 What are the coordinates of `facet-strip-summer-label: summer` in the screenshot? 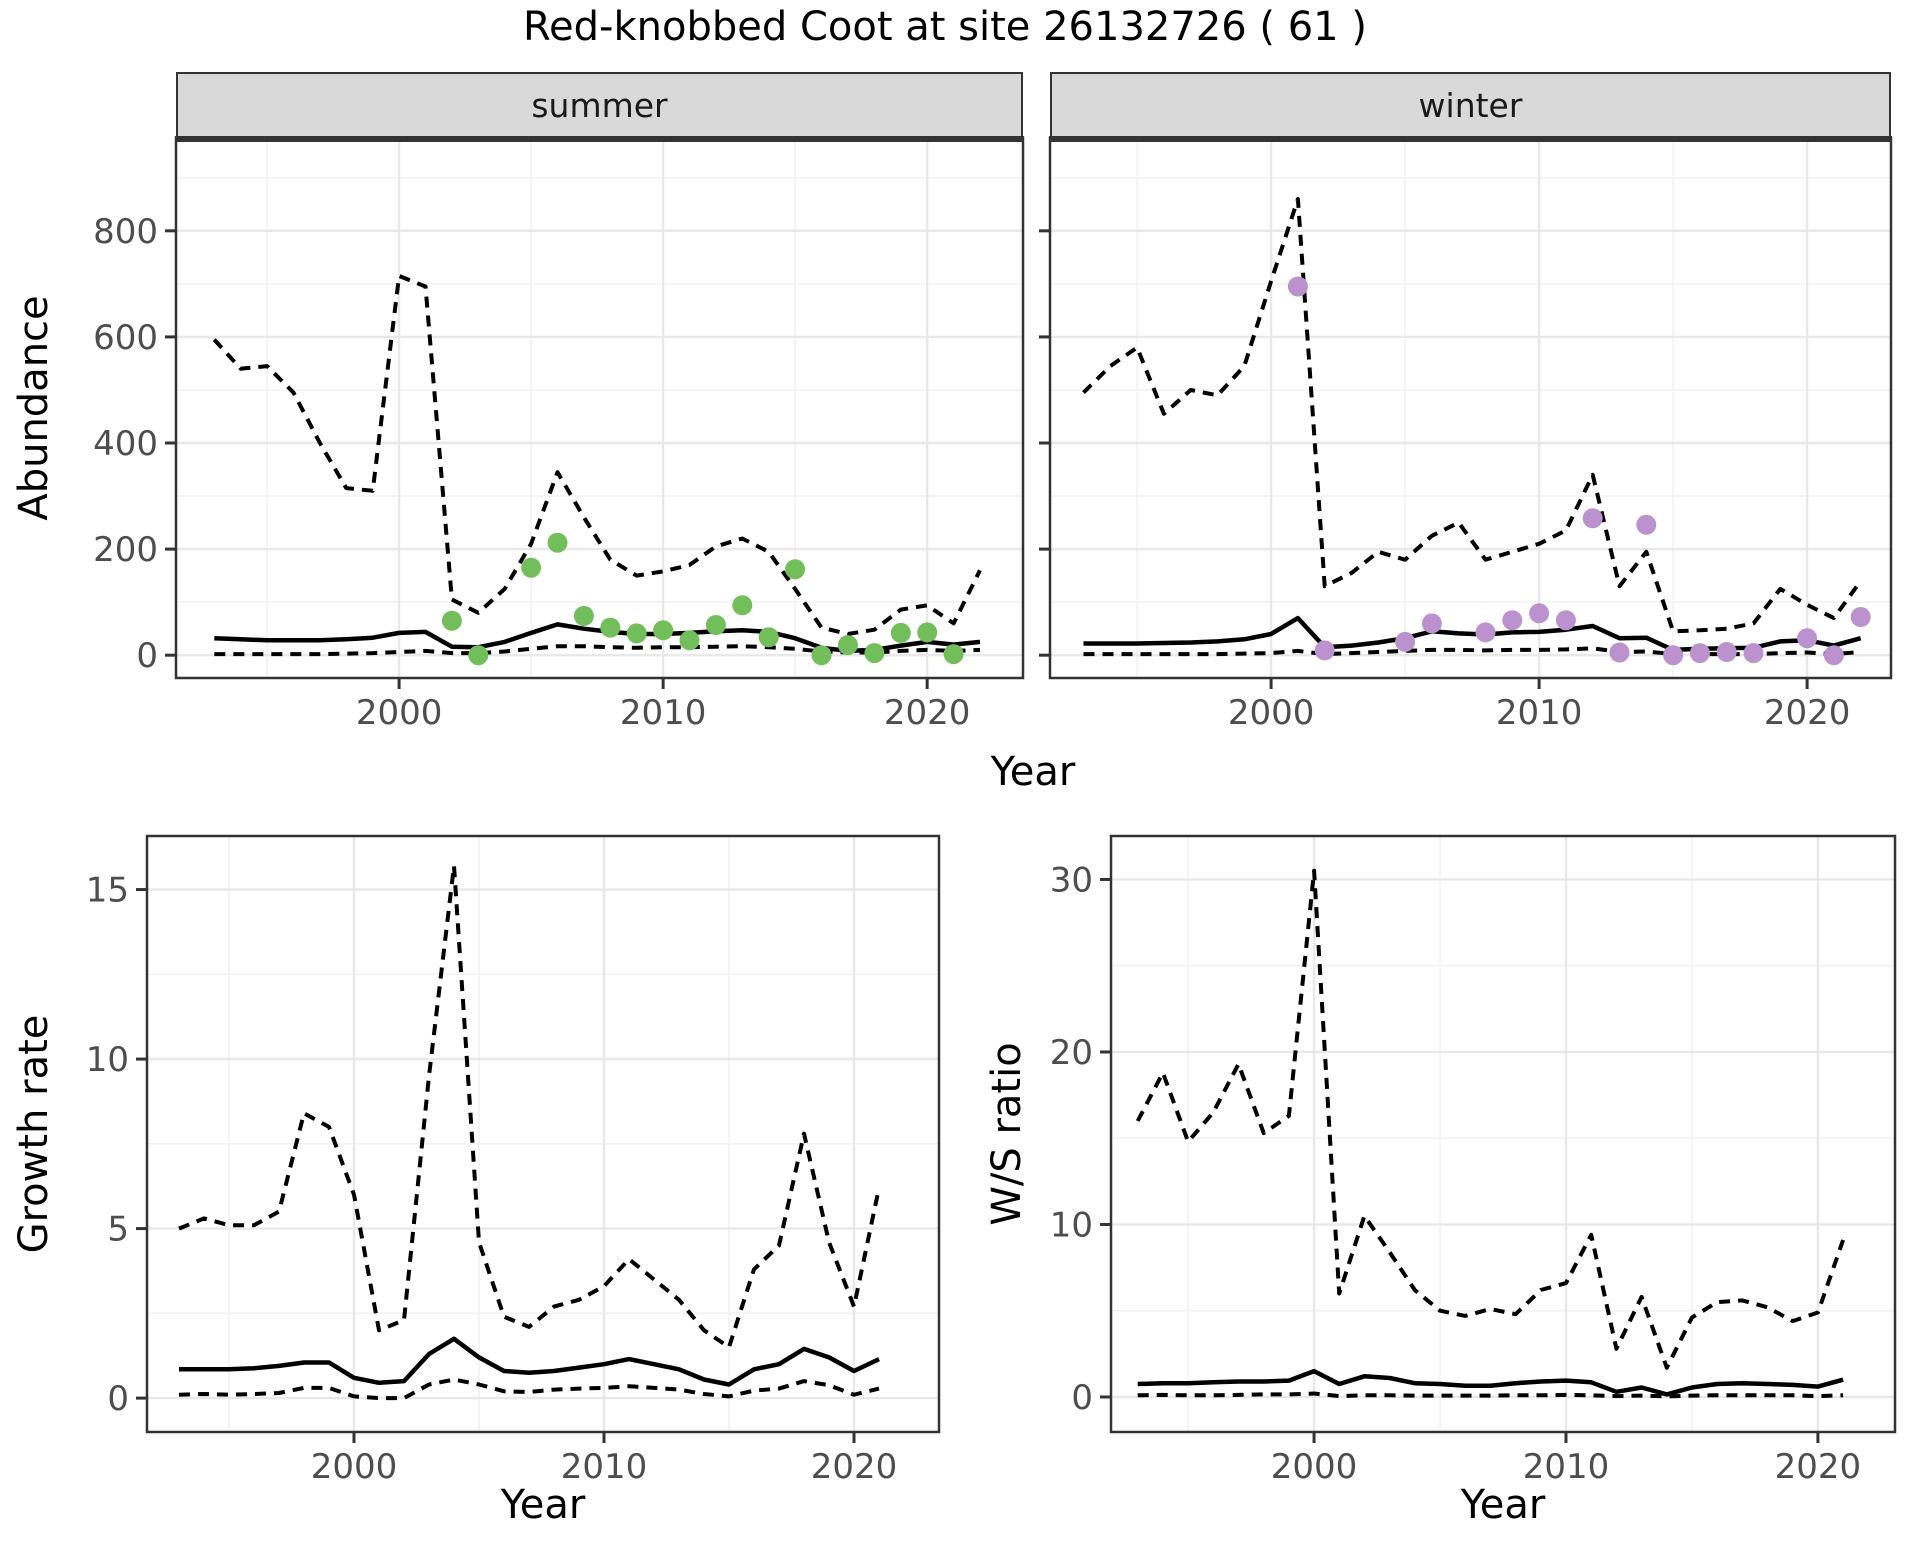 It's located at (599, 105).